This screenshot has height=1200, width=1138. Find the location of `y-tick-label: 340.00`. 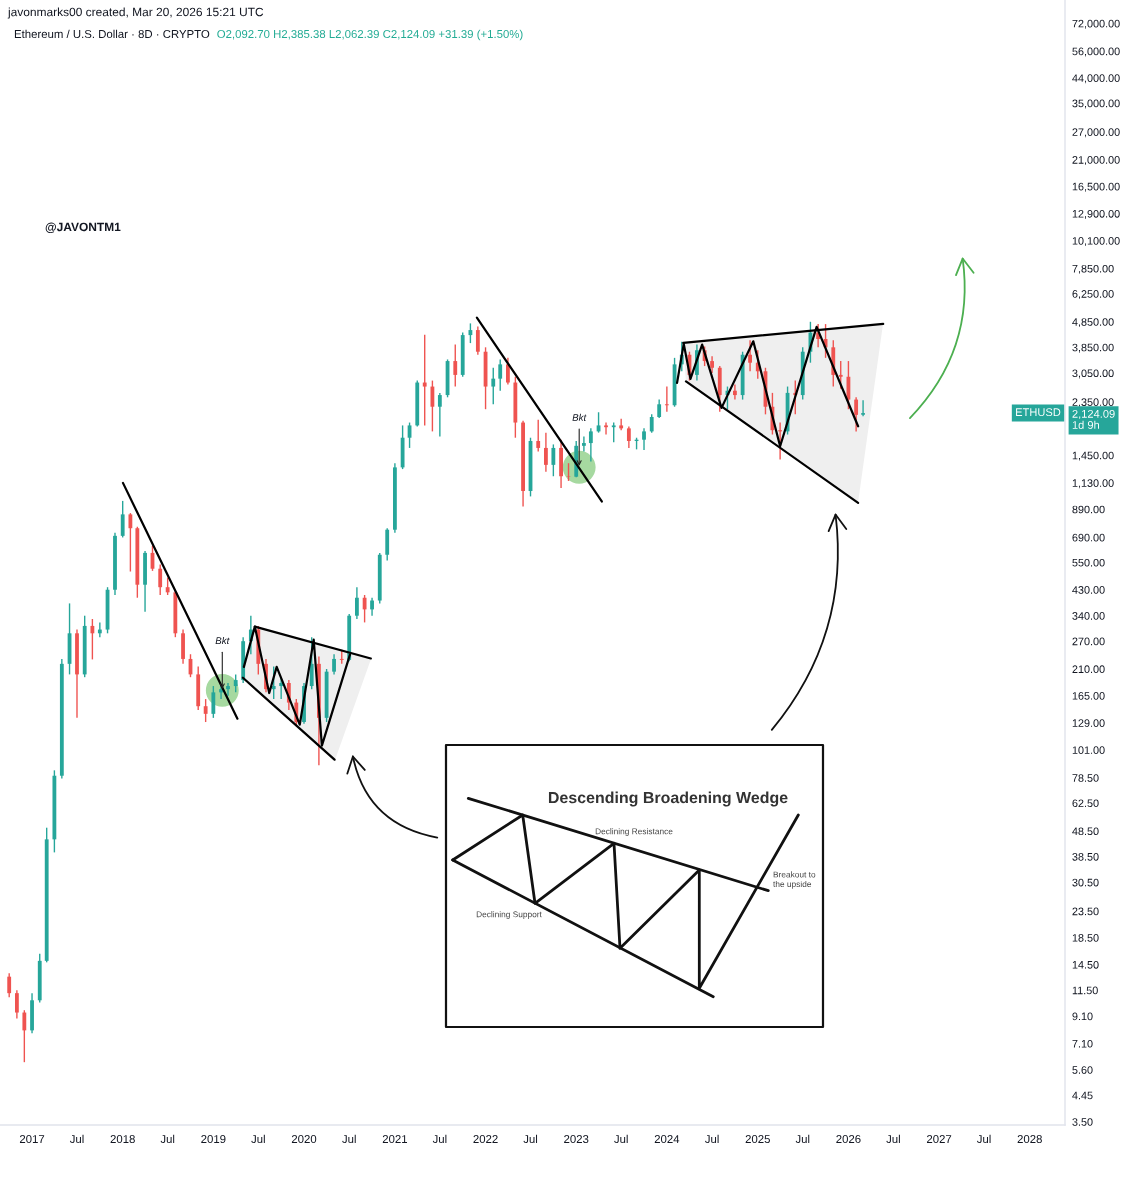

y-tick-label: 340.00 is located at coordinates (1088, 616).